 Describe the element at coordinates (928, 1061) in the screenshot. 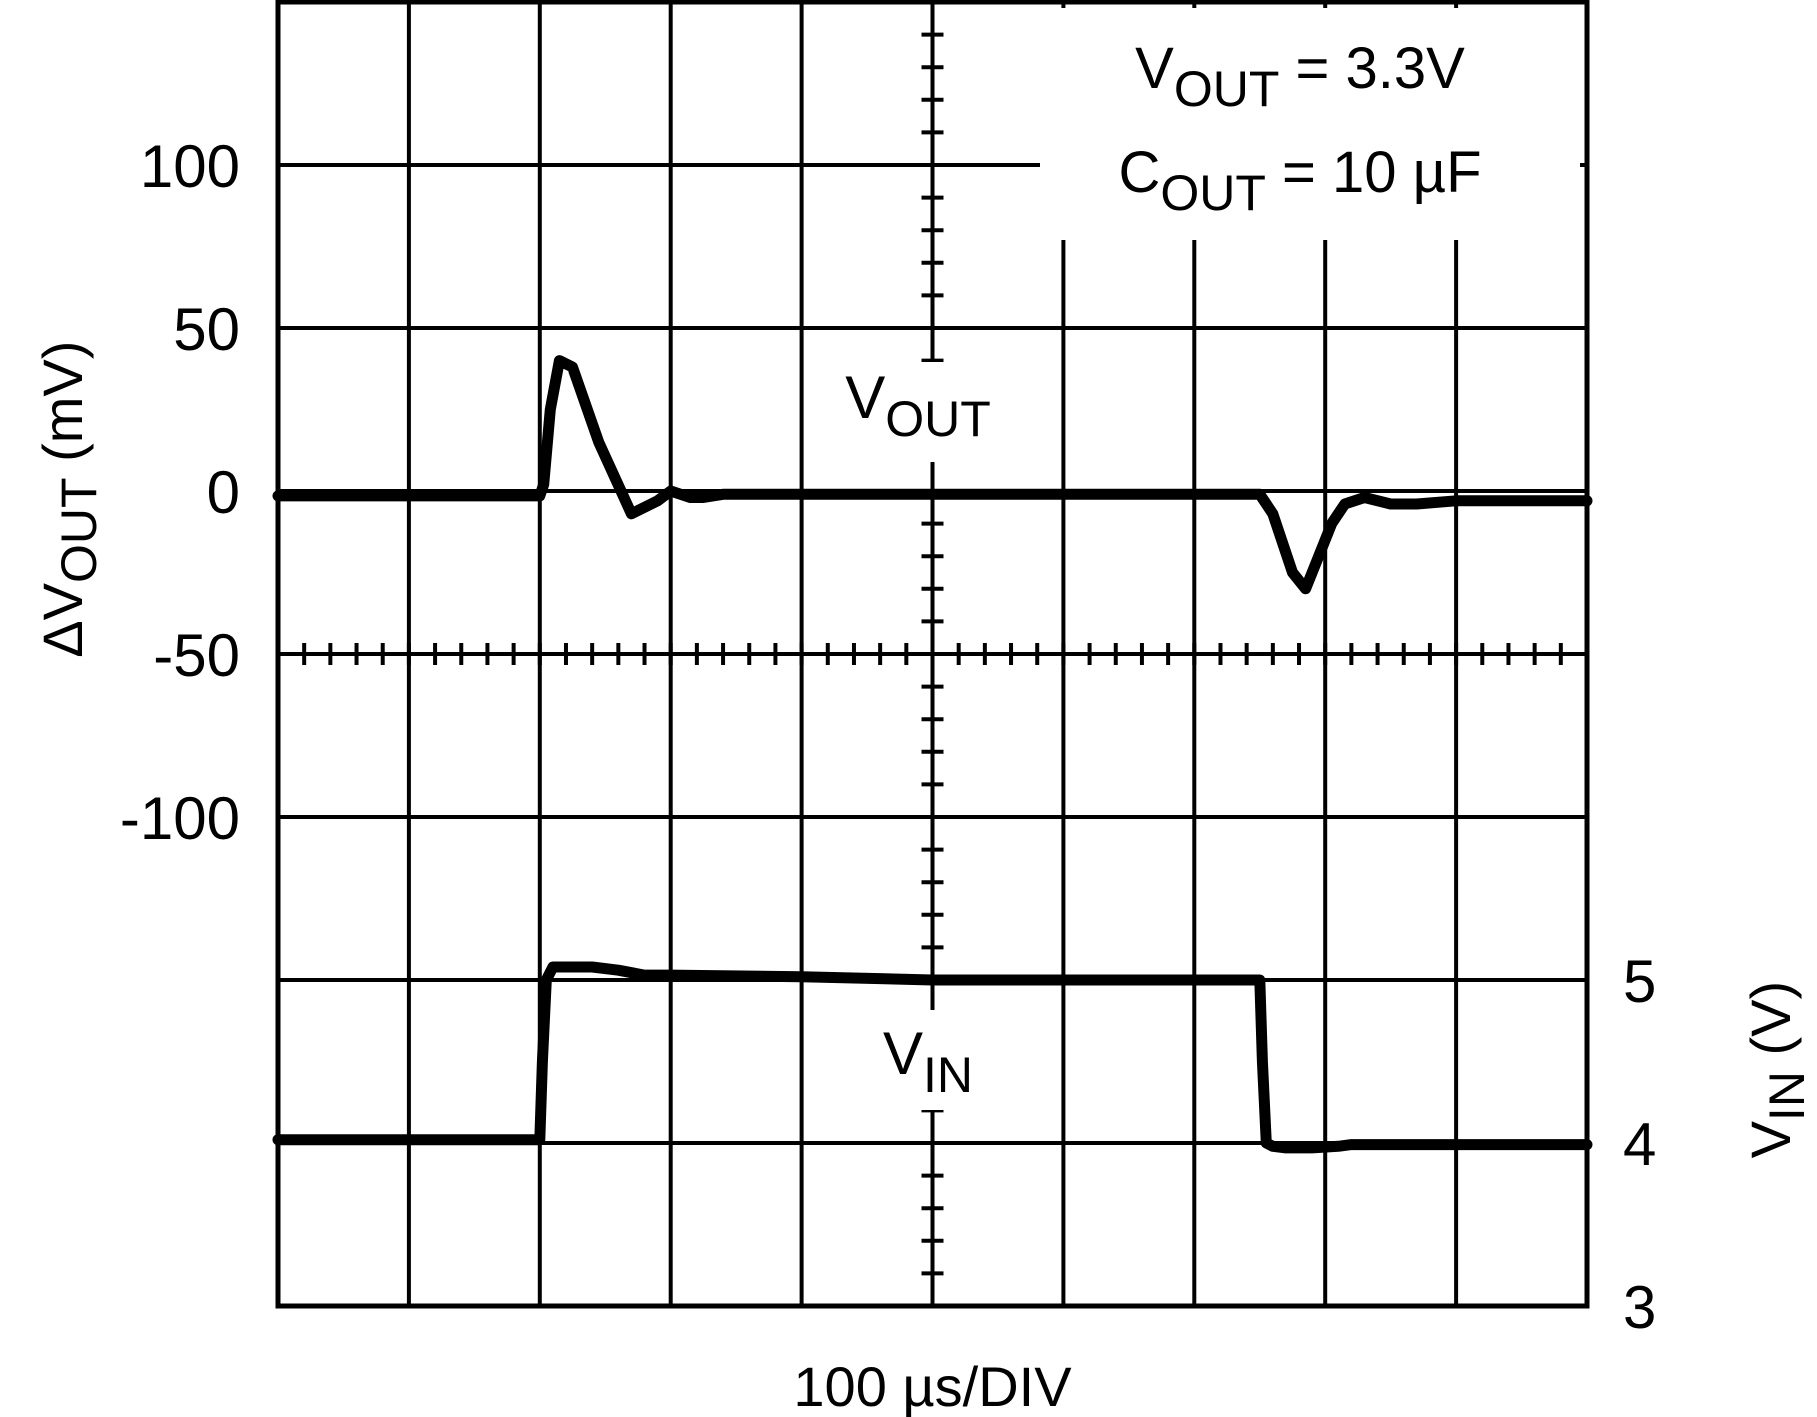

I see `series-label-vin: VIN` at that location.